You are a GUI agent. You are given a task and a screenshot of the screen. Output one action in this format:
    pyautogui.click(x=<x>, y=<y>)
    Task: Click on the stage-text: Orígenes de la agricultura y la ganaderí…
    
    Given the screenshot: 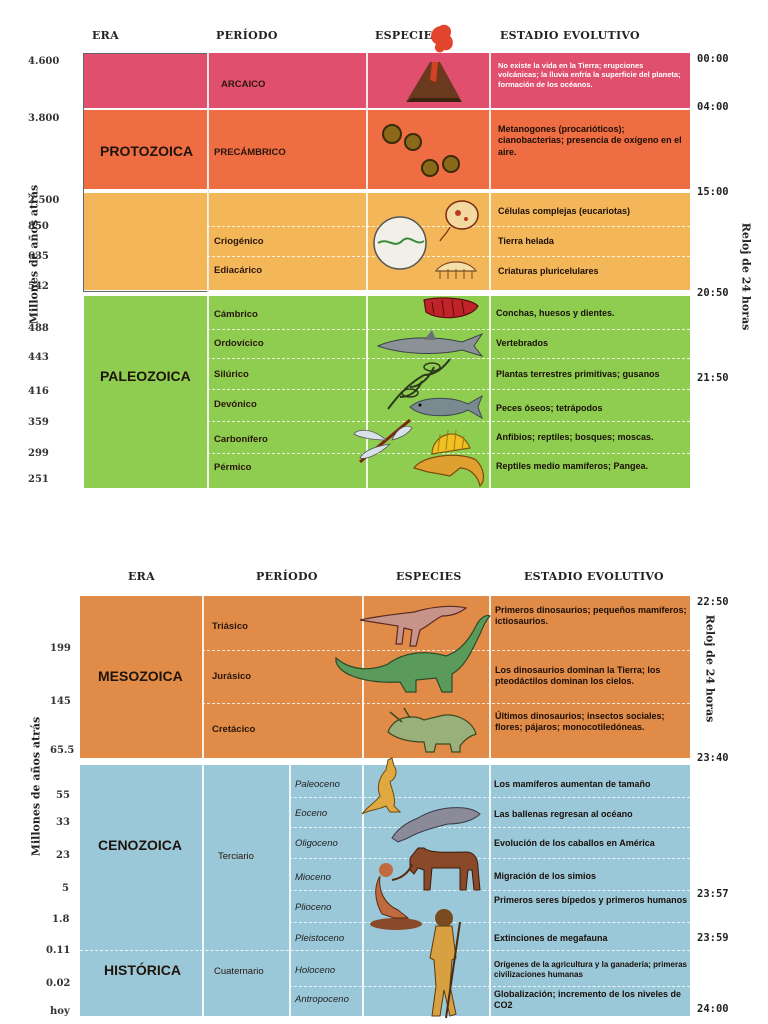 What is the action you would take?
    pyautogui.click(x=590, y=969)
    